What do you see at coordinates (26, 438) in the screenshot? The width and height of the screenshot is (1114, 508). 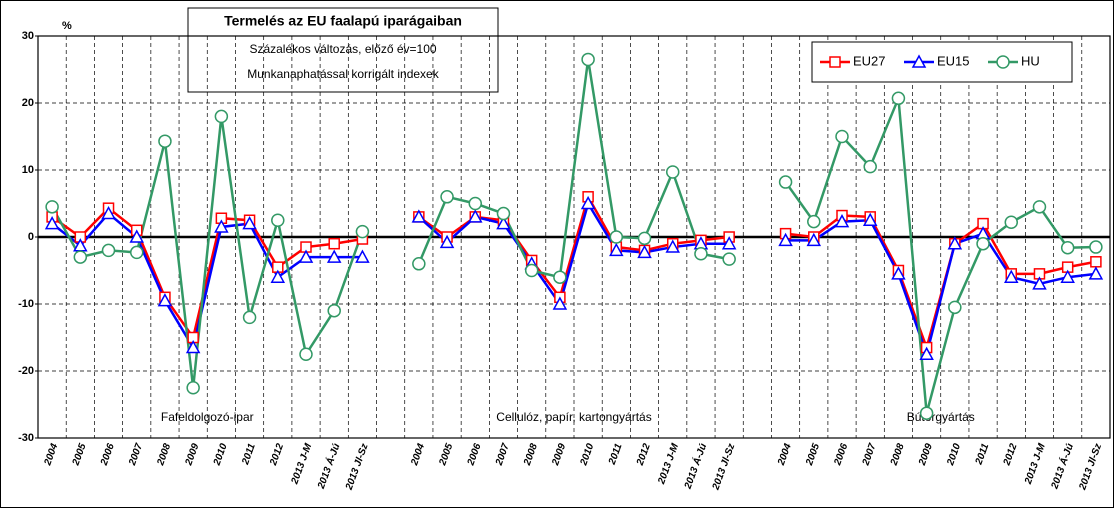 I see `y-tick-label: -30` at bounding box center [26, 438].